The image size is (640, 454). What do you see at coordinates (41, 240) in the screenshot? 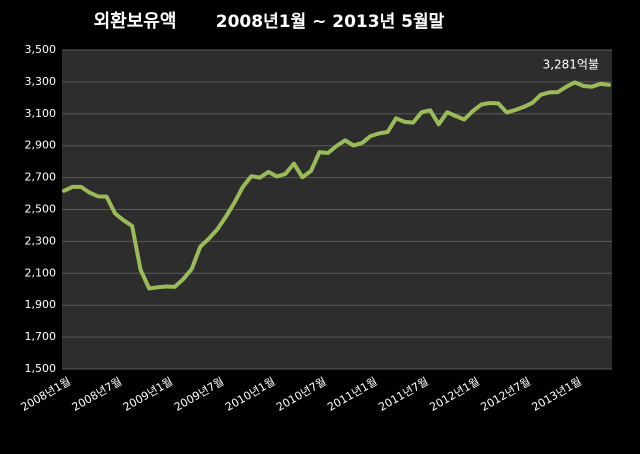
I see `y-tick-label: 2,300` at bounding box center [41, 240].